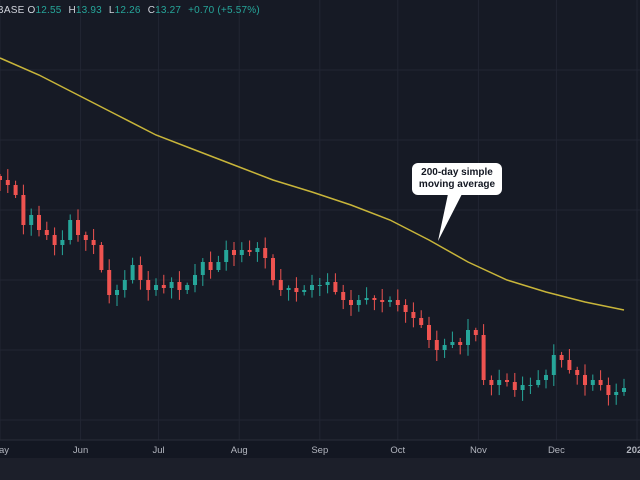 This screenshot has height=480, width=640. What do you see at coordinates (4, 450) in the screenshot?
I see `x-tick-label: May` at bounding box center [4, 450].